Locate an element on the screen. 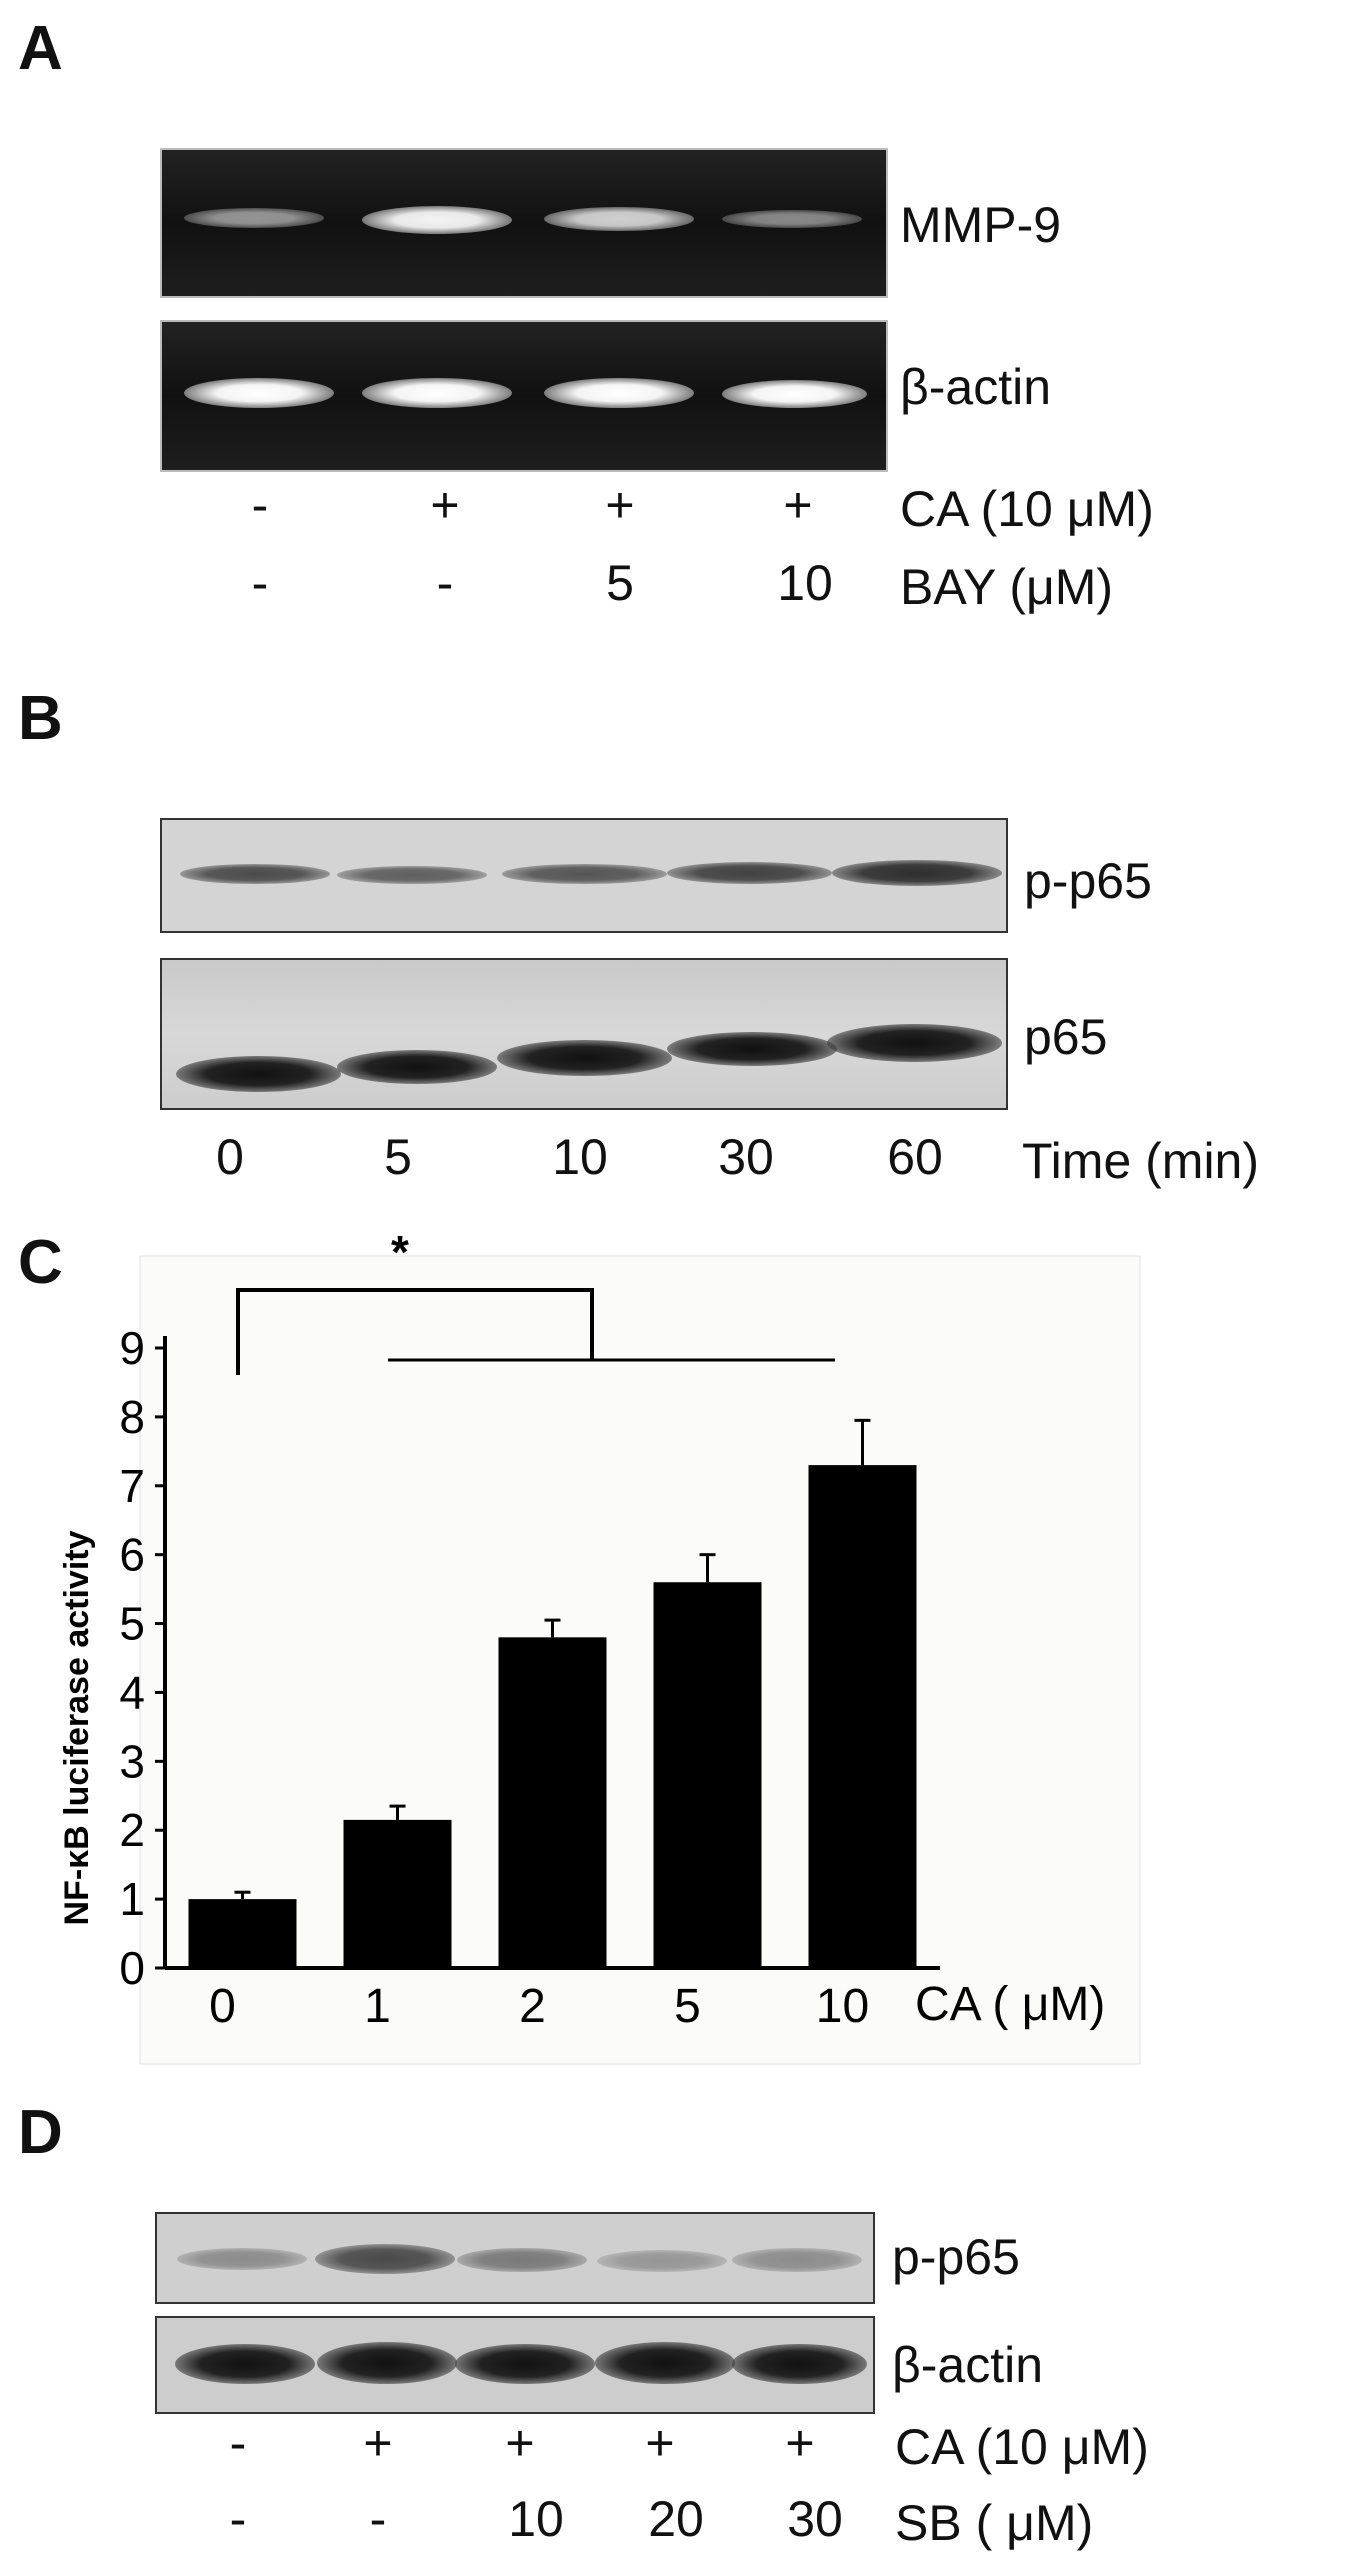 The width and height of the screenshot is (1346, 2557). y-tick-label: 7 is located at coordinates (132, 1486).